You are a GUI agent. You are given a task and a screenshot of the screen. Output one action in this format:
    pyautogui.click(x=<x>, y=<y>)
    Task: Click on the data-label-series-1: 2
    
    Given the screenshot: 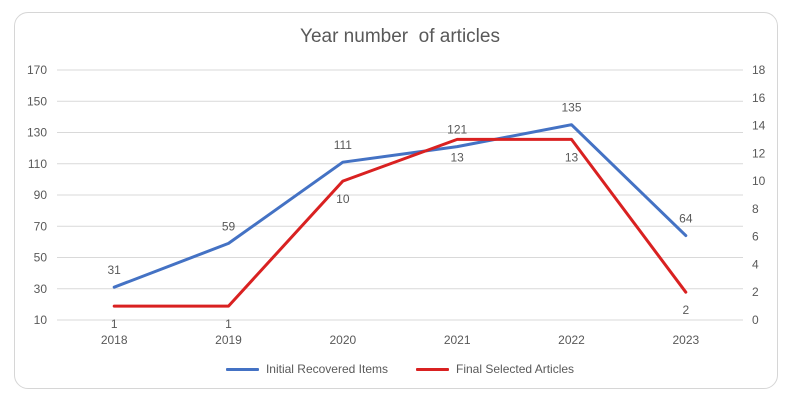 What is the action you would take?
    pyautogui.click(x=685, y=310)
    